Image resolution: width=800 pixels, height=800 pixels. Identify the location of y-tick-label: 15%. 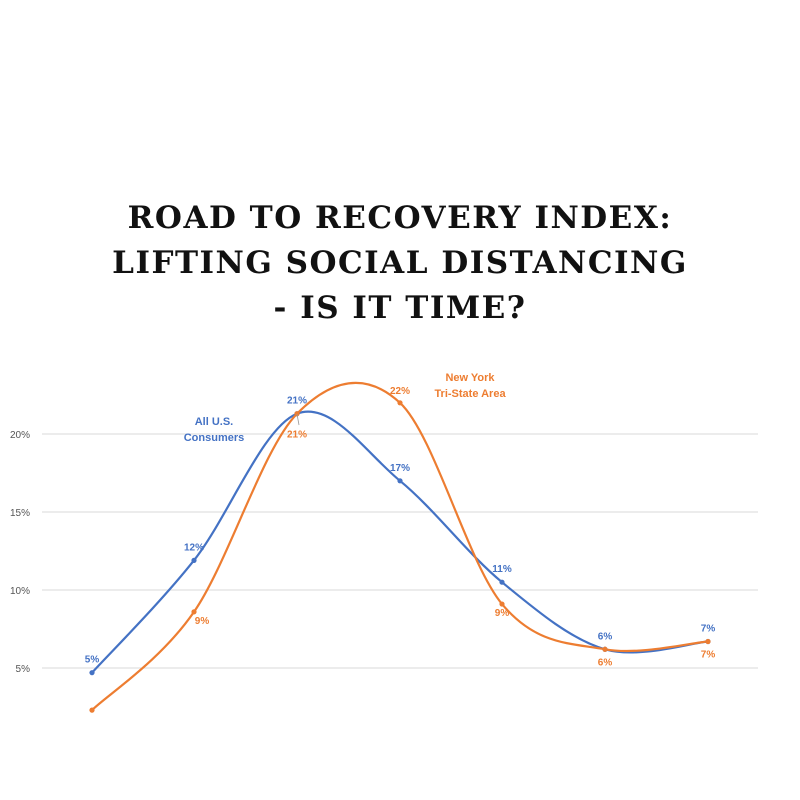
(20, 513).